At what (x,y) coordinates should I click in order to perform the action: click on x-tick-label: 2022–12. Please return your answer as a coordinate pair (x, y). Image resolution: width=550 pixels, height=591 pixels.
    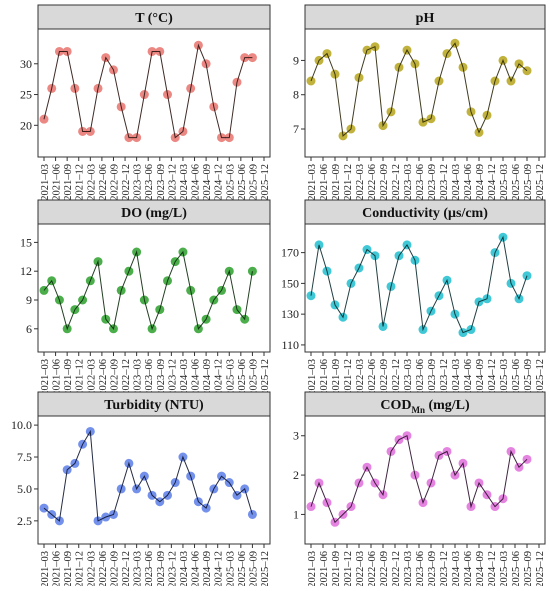
    Looking at the image, I should click on (126, 568).